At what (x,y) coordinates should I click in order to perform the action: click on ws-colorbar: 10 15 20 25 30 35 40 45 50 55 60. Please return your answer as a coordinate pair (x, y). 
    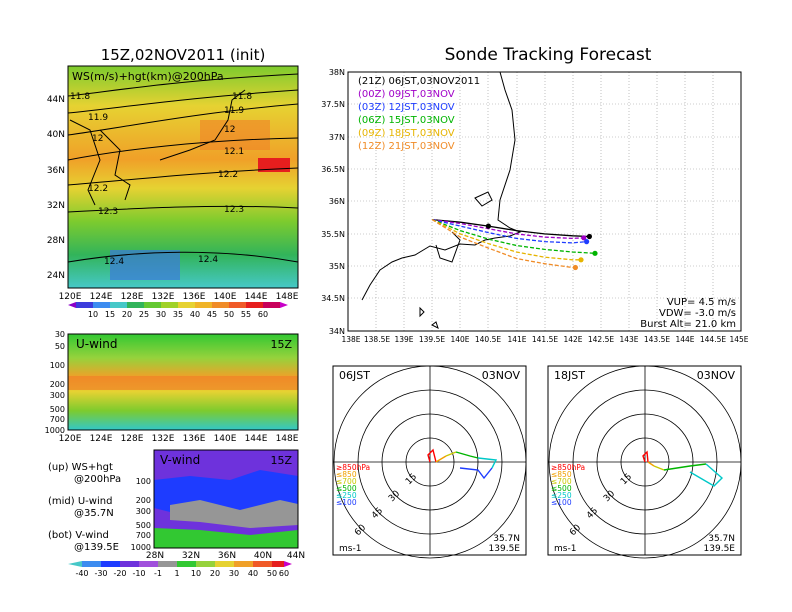
    Looking at the image, I should click on (178, 310).